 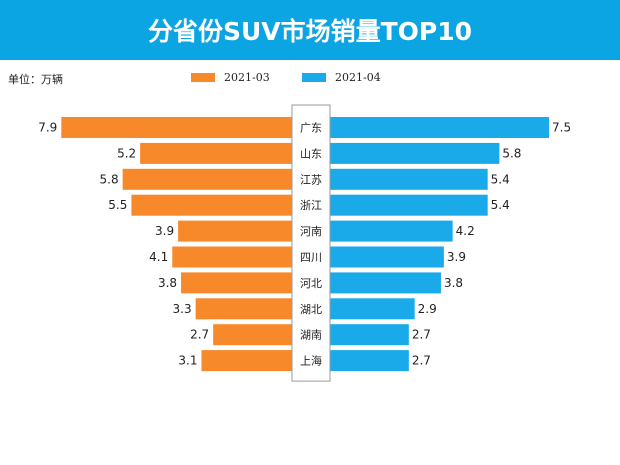 What do you see at coordinates (109, 179) in the screenshot?
I see `data-label-2021-03-2: 5.8` at bounding box center [109, 179].